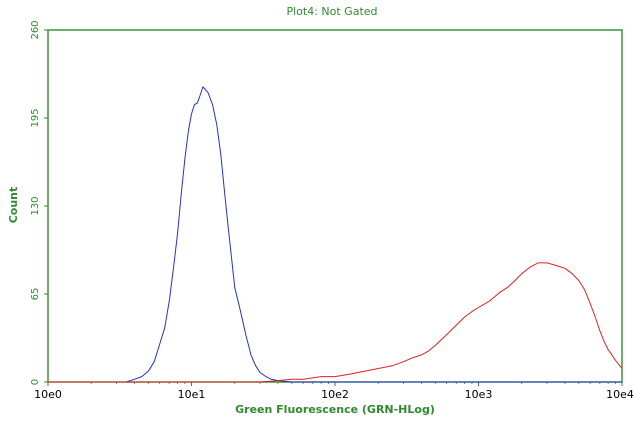 This screenshot has height=421, width=634. I want to click on y-axis: 0 65 130 195 260, so click(39, 202).